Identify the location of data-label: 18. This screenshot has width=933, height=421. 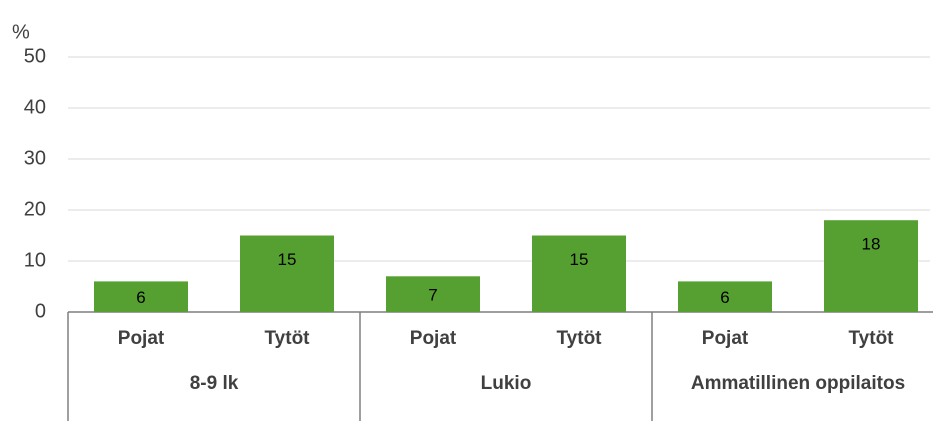
(871, 244).